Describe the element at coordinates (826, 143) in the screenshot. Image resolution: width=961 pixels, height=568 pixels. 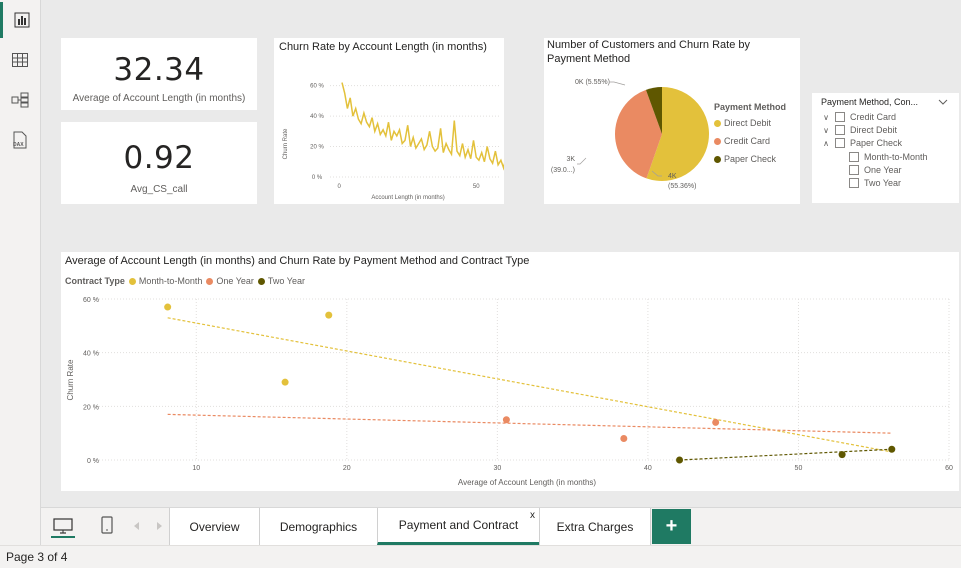
I see `chevron-up-icon: ∧` at that location.